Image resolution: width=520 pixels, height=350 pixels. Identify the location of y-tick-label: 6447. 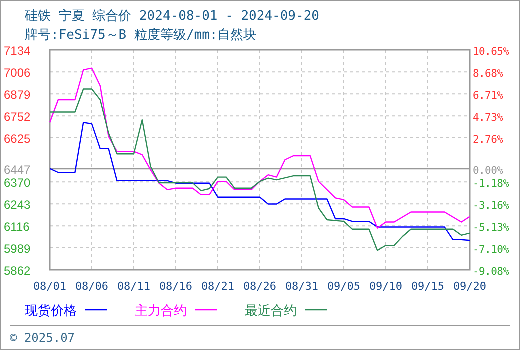
(18, 169).